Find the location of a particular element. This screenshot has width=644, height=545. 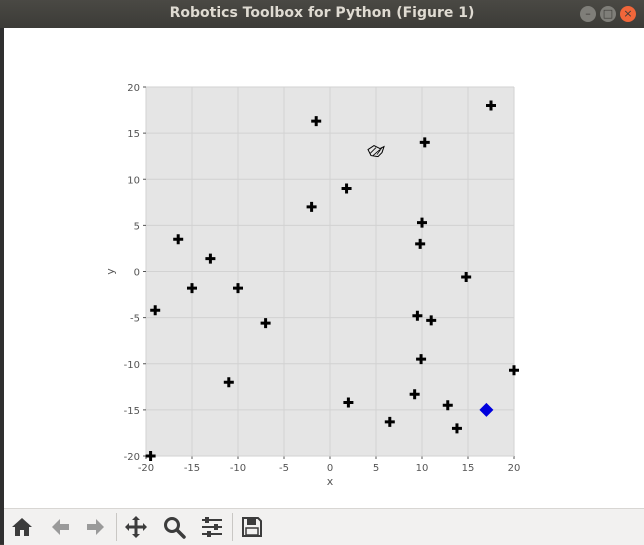

robot-detail is located at coordinates (376, 151).